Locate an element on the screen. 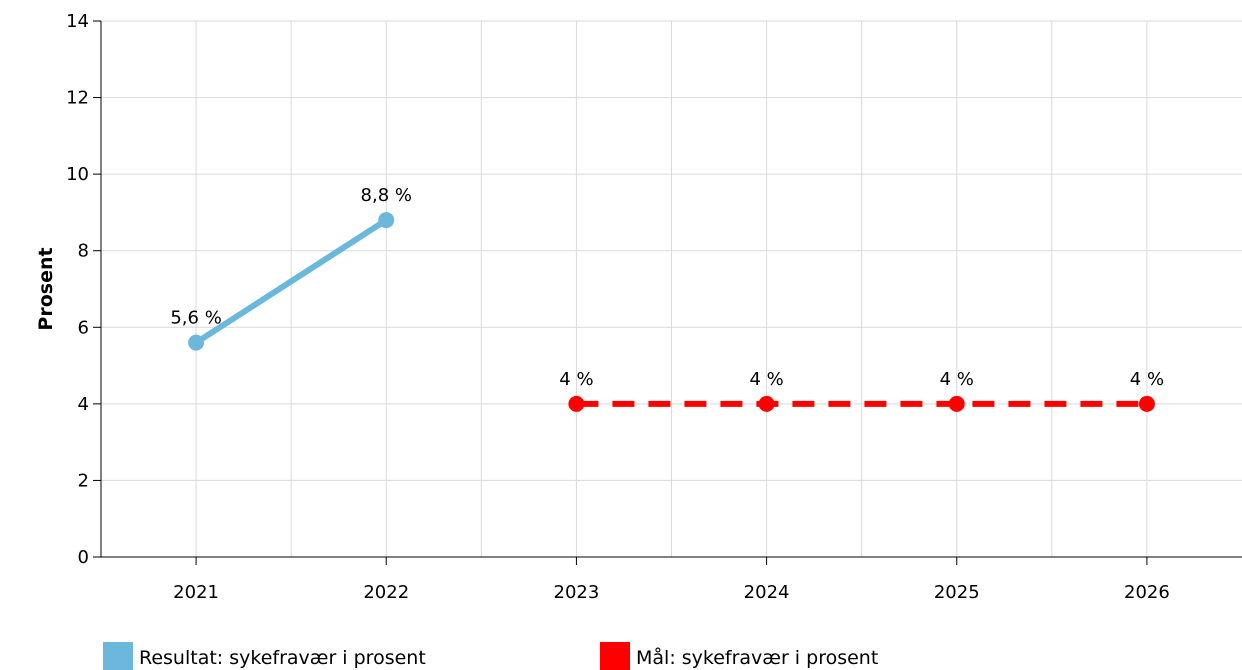  data-label: 5,6 % is located at coordinates (195, 318).